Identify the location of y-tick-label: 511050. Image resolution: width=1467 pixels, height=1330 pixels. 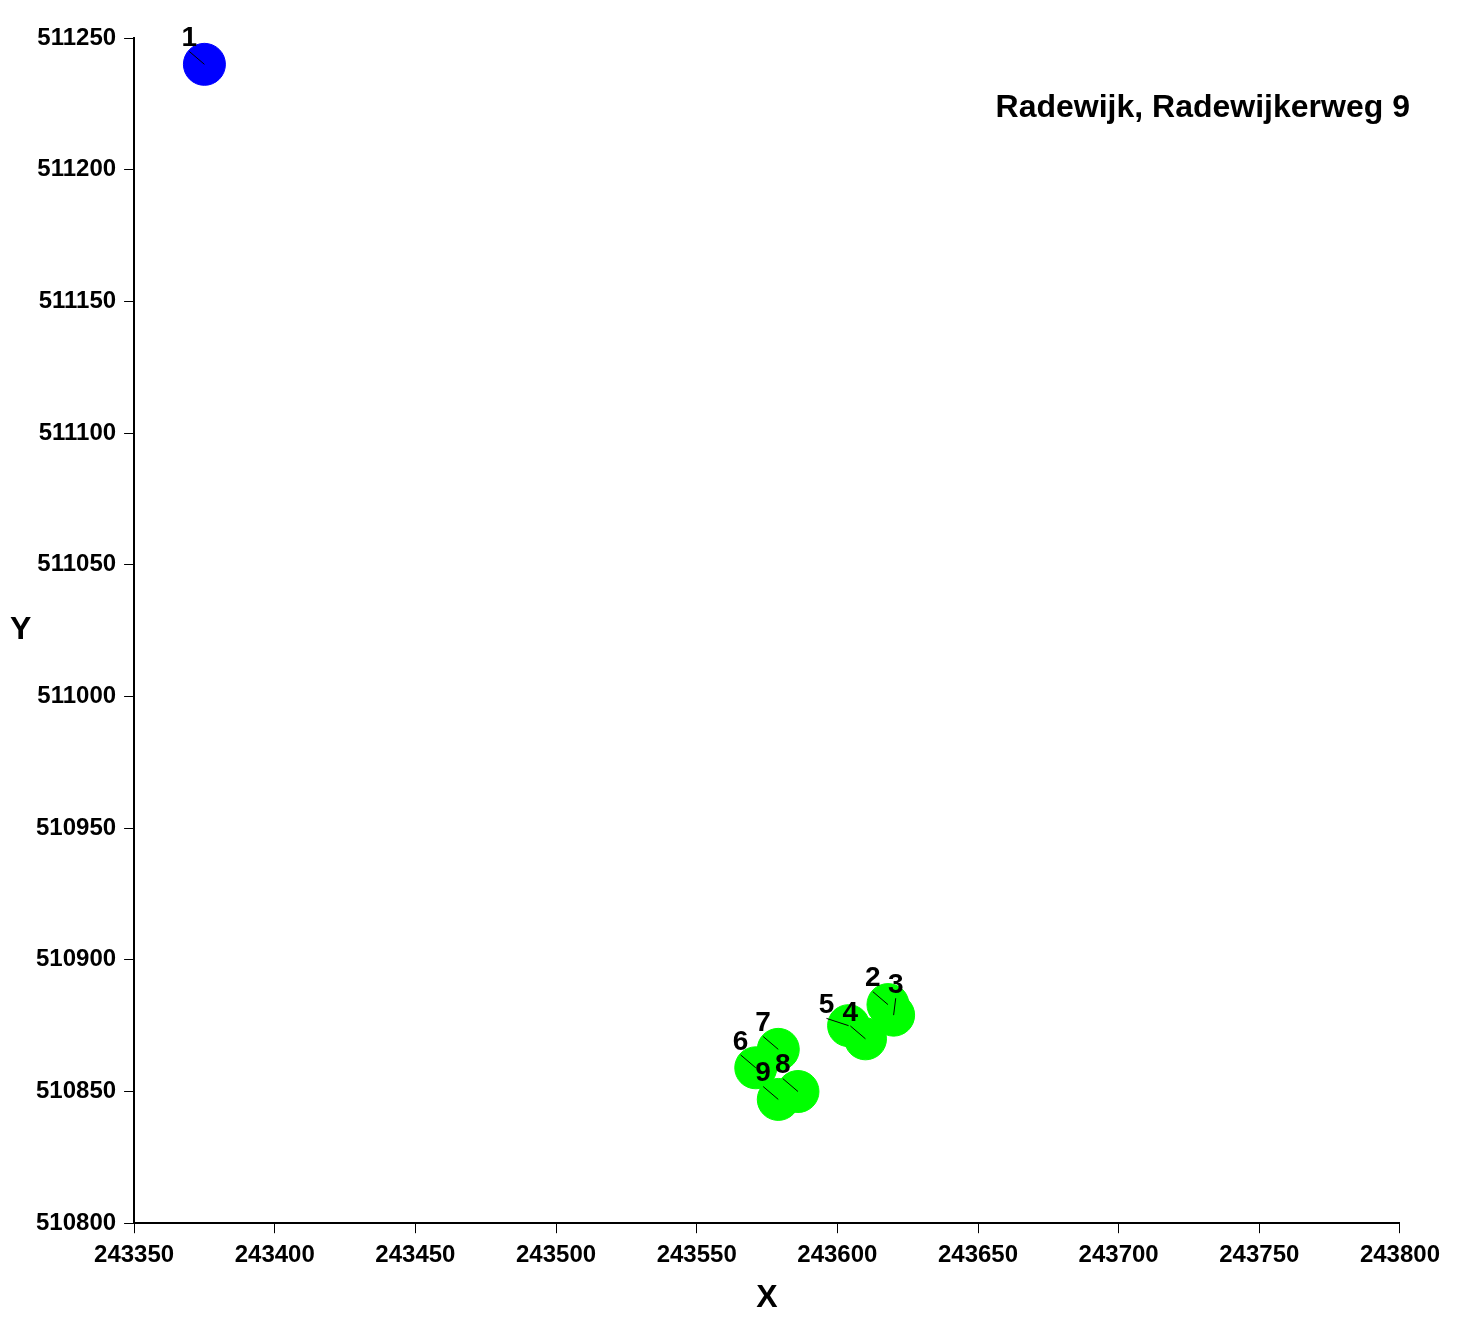
(77, 563).